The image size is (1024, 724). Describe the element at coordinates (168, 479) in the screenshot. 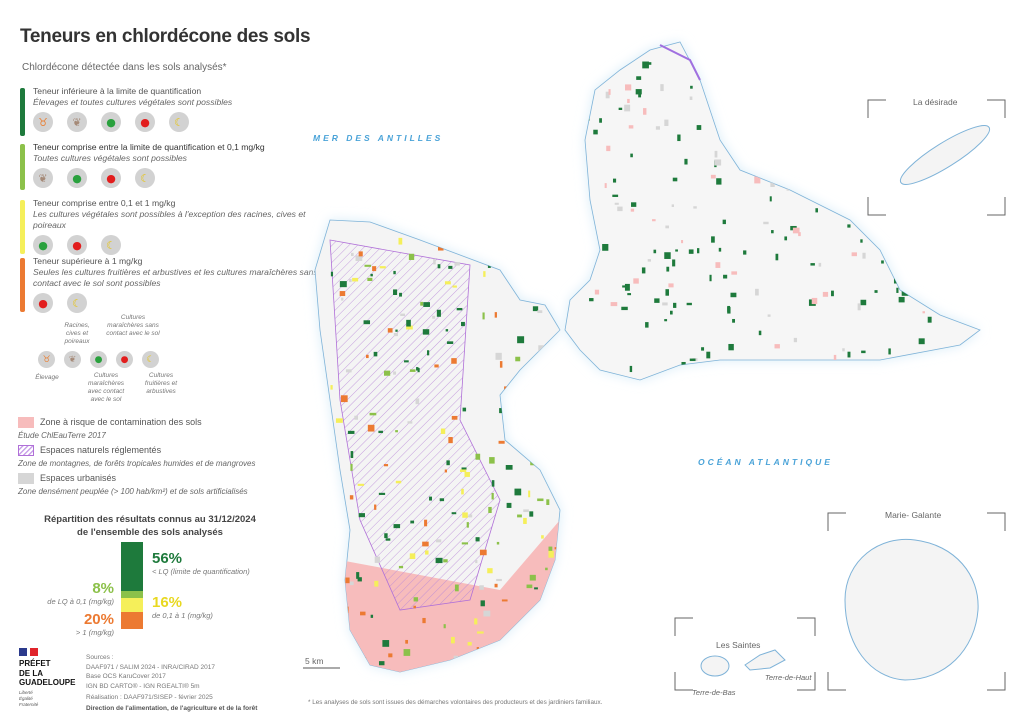

I see `layer-urban: Espaces urbanisés` at that location.